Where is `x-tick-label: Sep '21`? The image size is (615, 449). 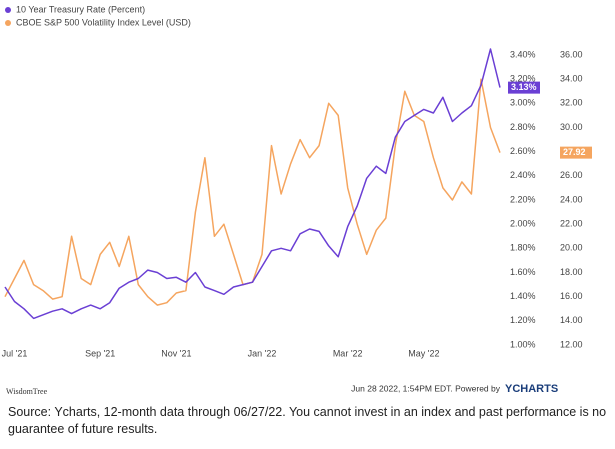
x-tick-label: Sep '21 is located at coordinates (100, 353).